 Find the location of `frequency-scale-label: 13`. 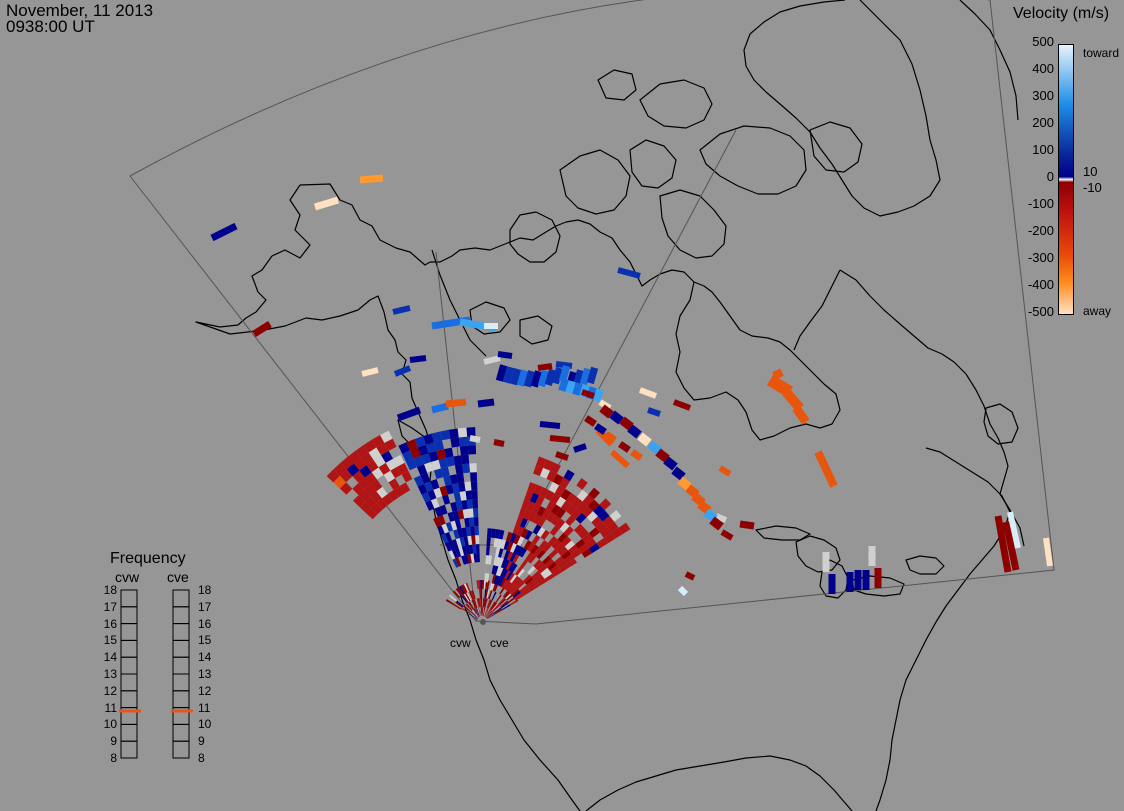

frequency-scale-label: 13 is located at coordinates (205, 674).